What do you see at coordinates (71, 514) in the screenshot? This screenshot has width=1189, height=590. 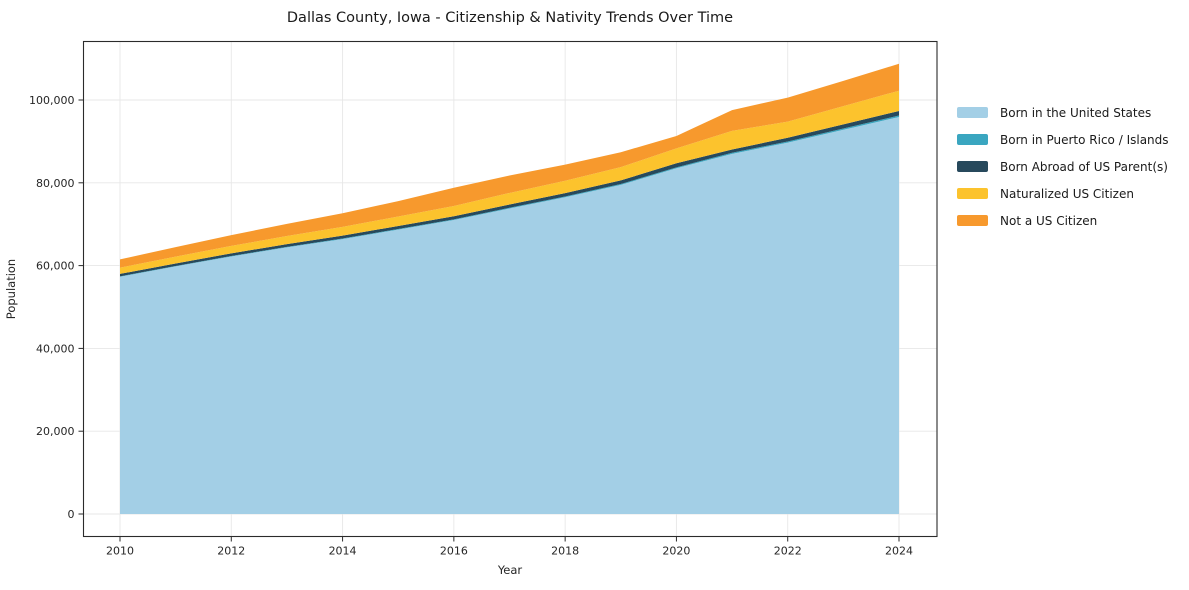 I see `y-tick-label: 0` at bounding box center [71, 514].